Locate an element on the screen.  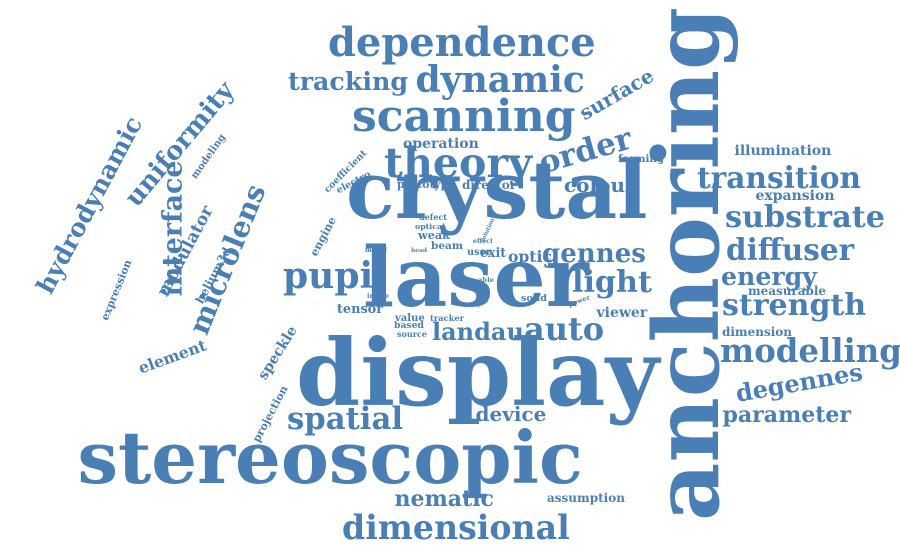
word-parameter: parameter is located at coordinates (787, 415).